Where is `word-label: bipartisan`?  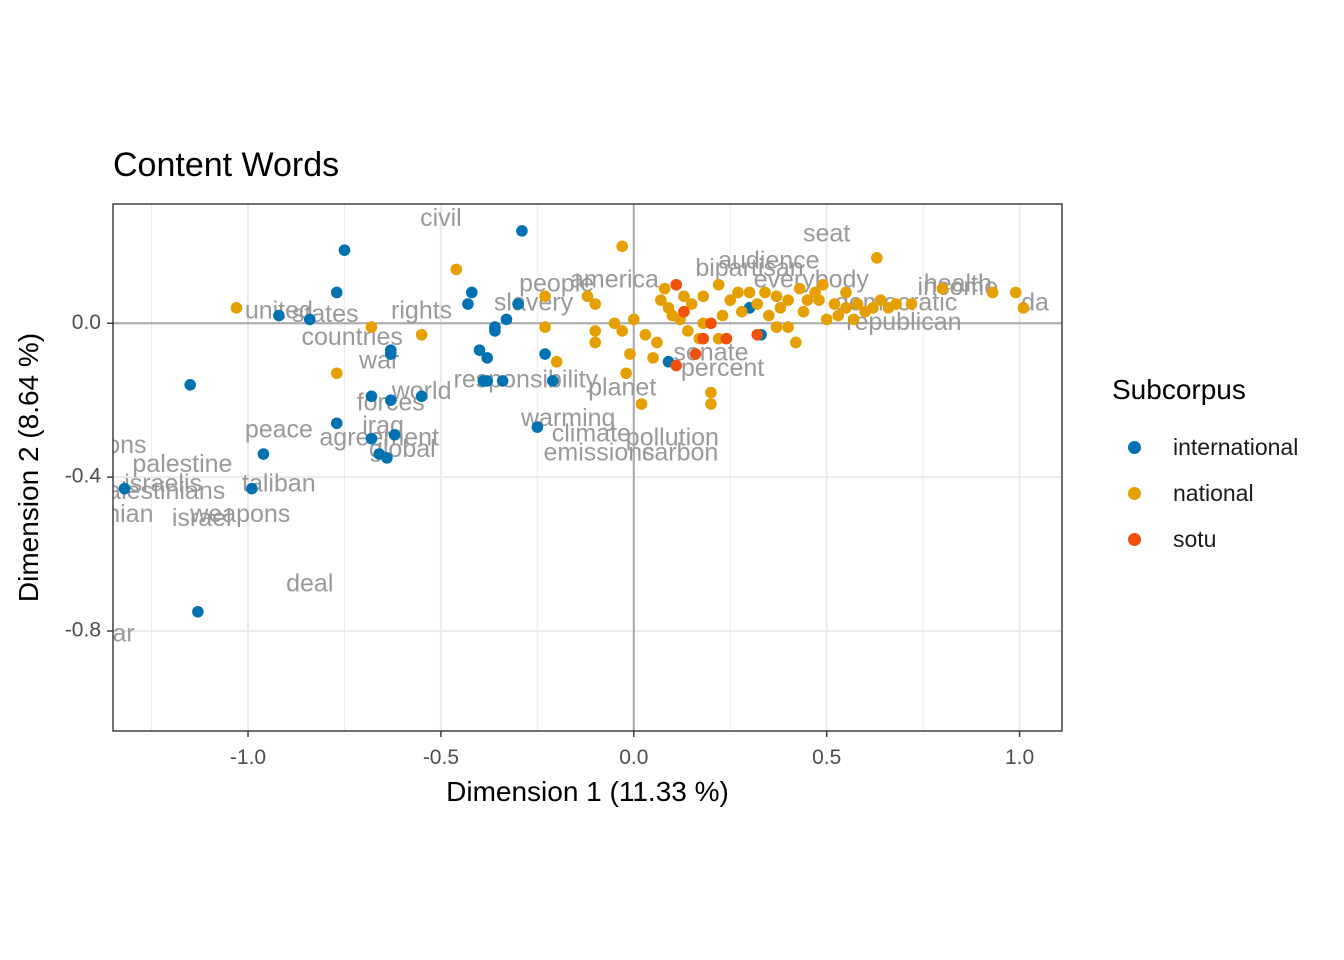
word-label: bipartisan is located at coordinates (749, 268).